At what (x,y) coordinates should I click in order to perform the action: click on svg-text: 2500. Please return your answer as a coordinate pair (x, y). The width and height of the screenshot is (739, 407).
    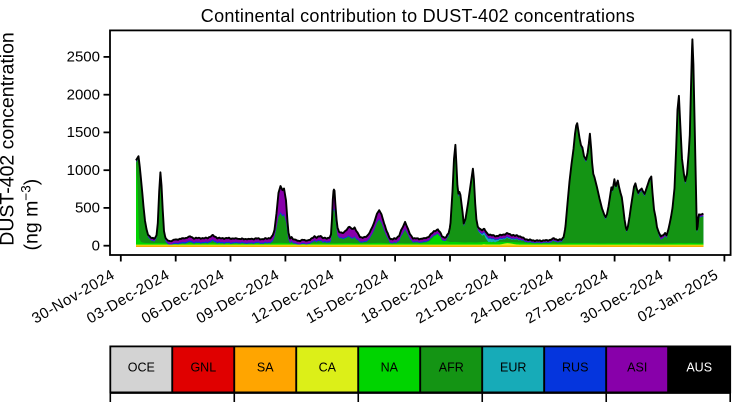
    Looking at the image, I should click on (83, 57).